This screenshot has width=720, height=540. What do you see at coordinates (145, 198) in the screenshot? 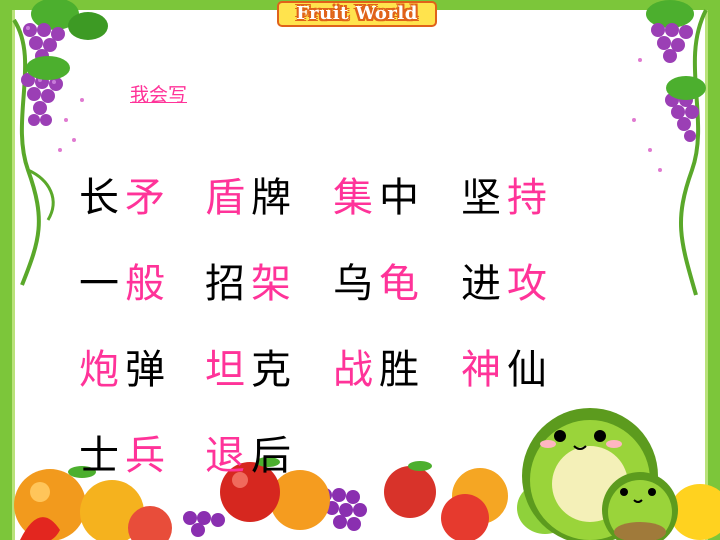
I see `word-char-highlight: 矛` at bounding box center [145, 198].